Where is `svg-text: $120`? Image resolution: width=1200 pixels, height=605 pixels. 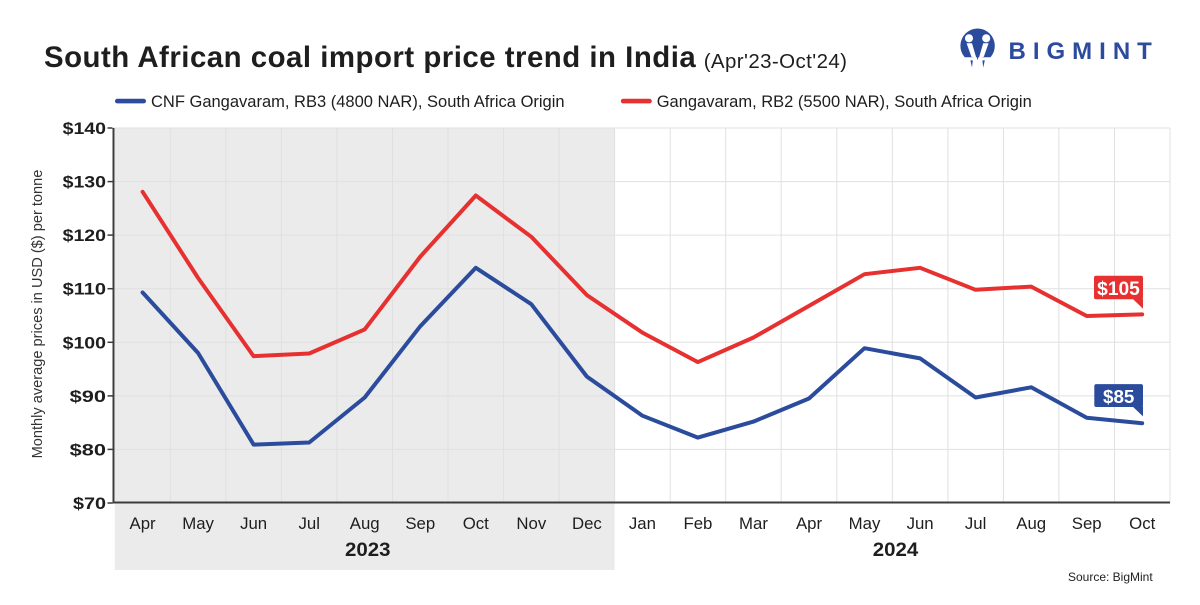
svg-text: $120 is located at coordinates (84, 235).